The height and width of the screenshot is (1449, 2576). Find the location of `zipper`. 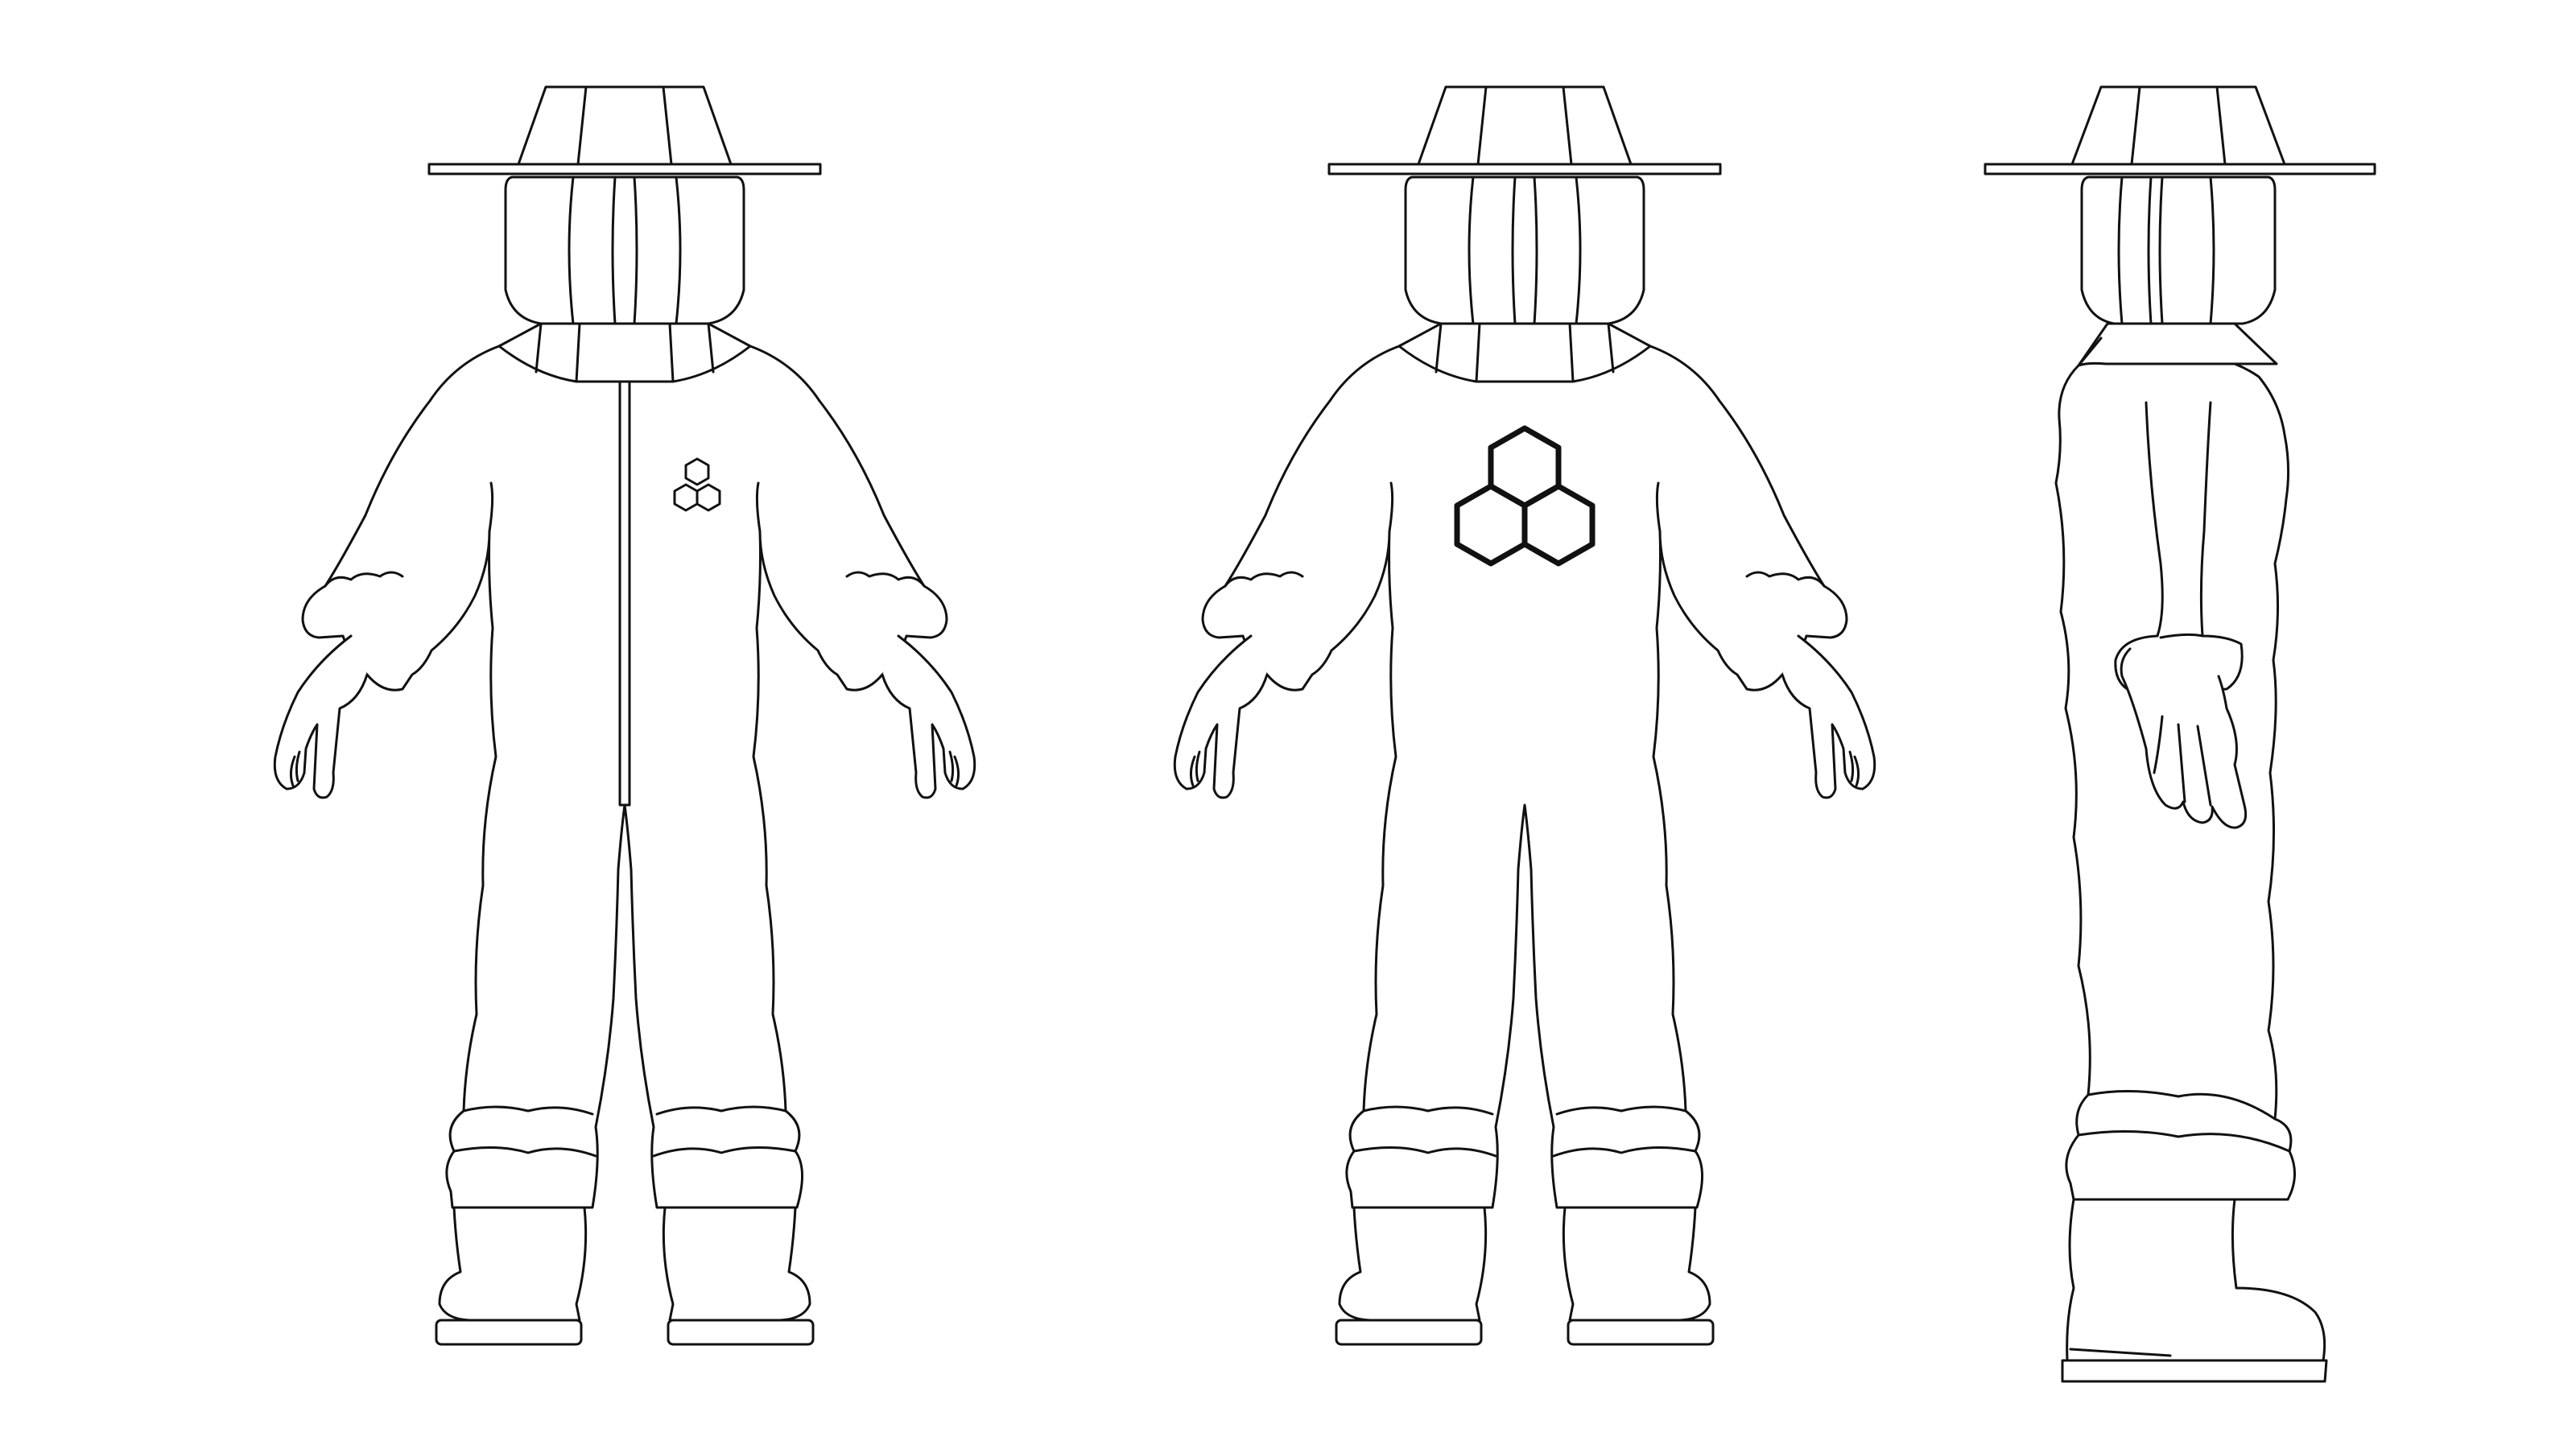

zipper is located at coordinates (624, 593).